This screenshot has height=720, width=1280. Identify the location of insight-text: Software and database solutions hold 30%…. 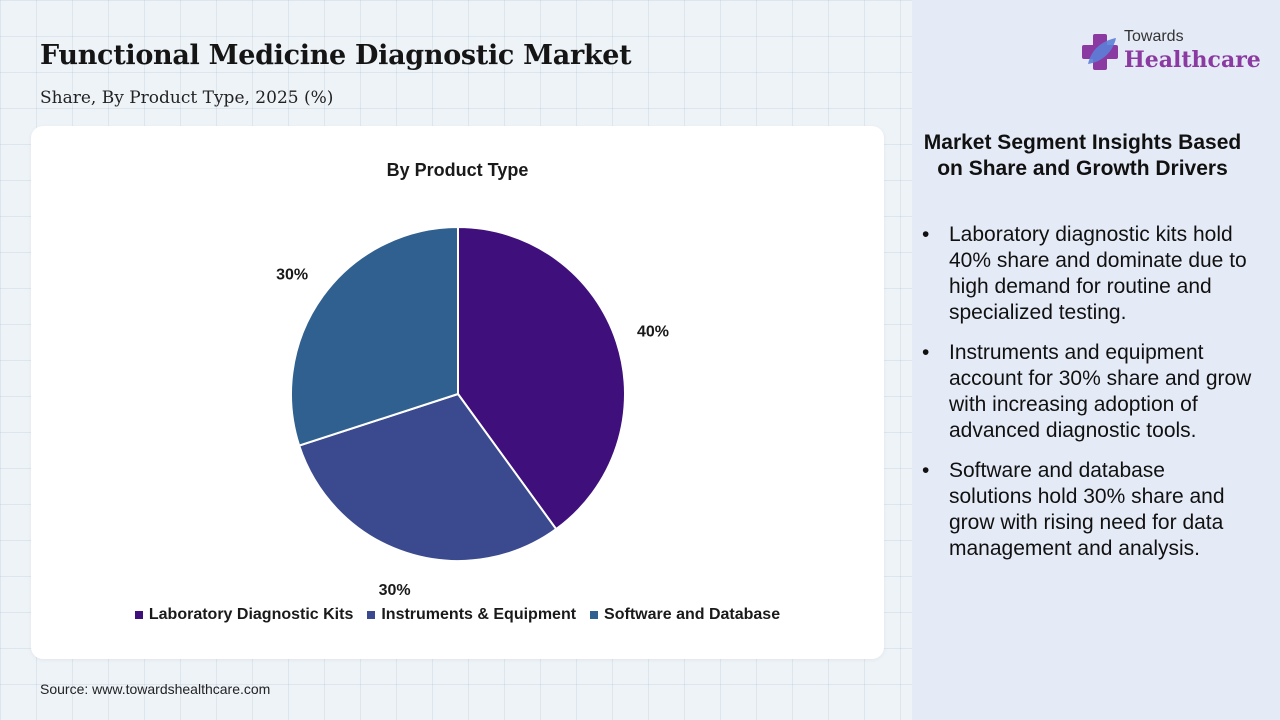
(1087, 509).